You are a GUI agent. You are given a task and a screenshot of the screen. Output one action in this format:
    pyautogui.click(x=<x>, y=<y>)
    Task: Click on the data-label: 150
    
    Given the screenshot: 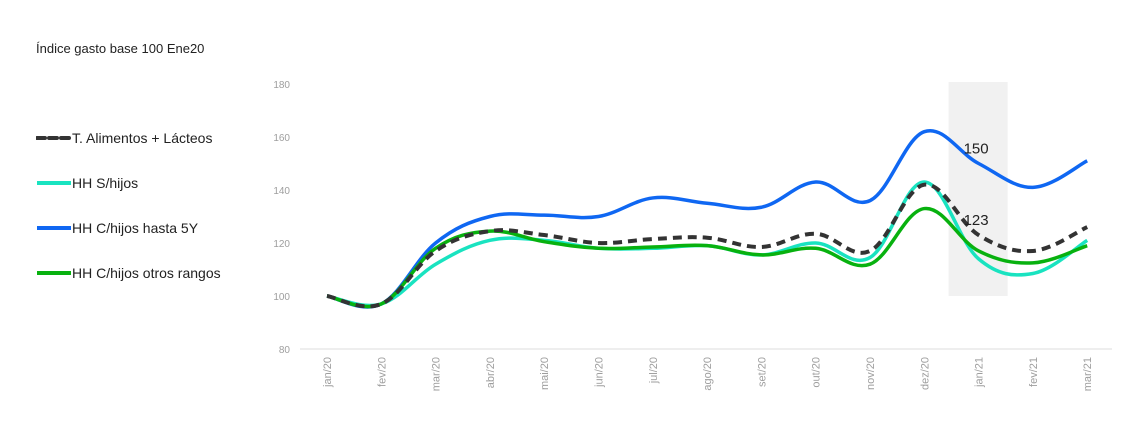 What is the action you would take?
    pyautogui.click(x=976, y=149)
    